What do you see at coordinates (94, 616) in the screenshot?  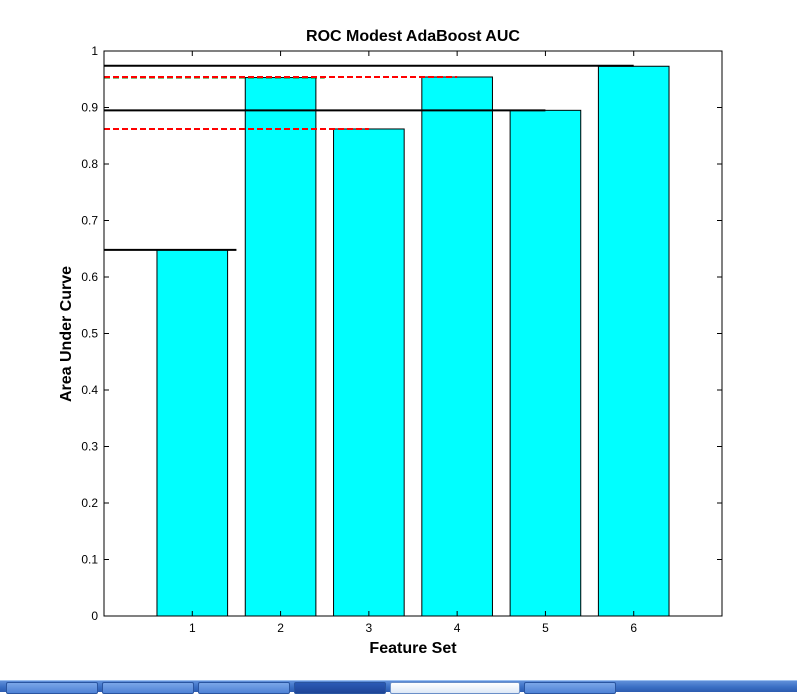 I see `y-tick-label: 0` at bounding box center [94, 616].